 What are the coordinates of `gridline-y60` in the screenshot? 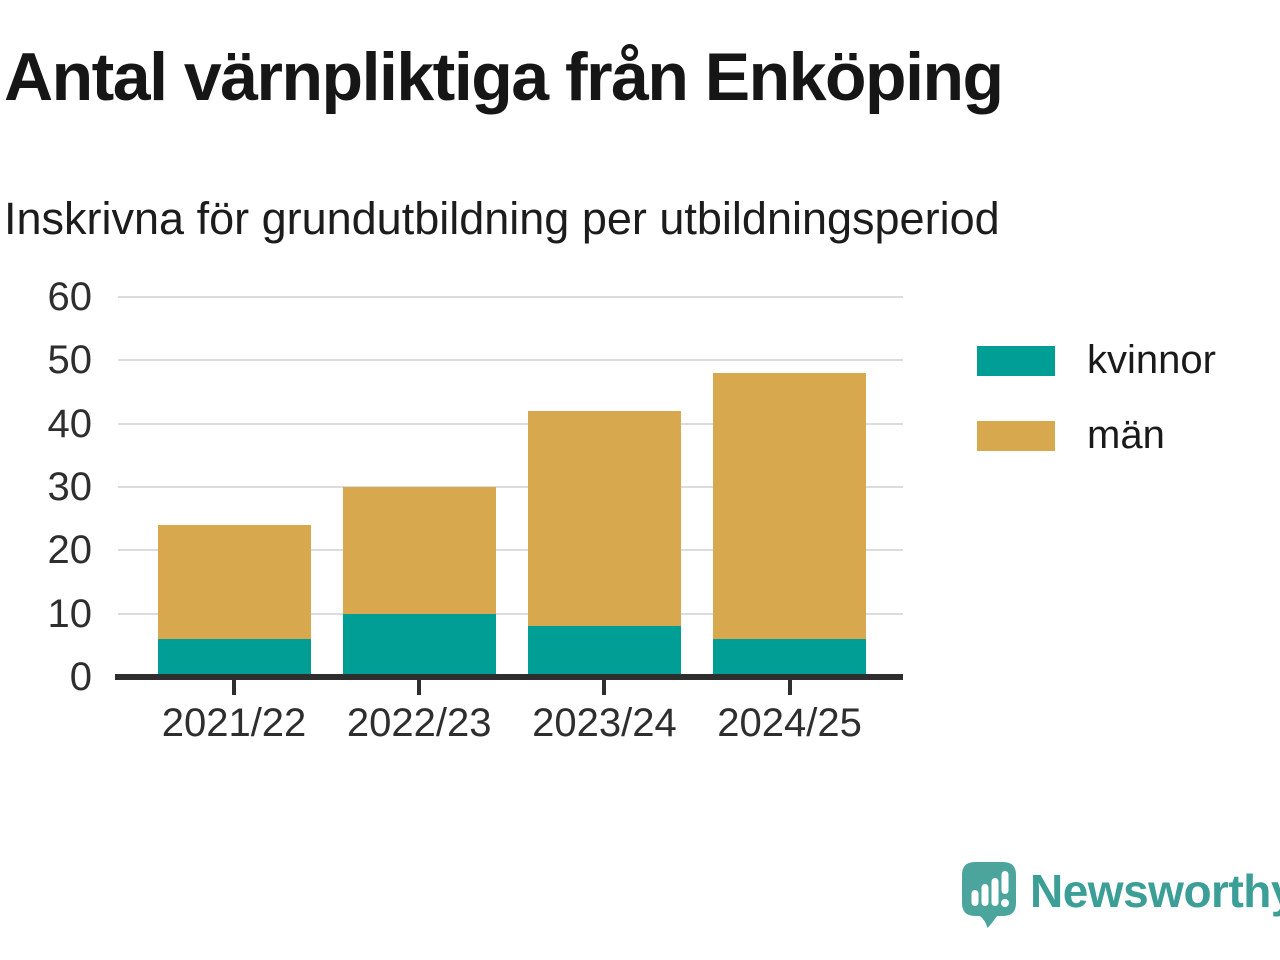 It's located at (510, 297).